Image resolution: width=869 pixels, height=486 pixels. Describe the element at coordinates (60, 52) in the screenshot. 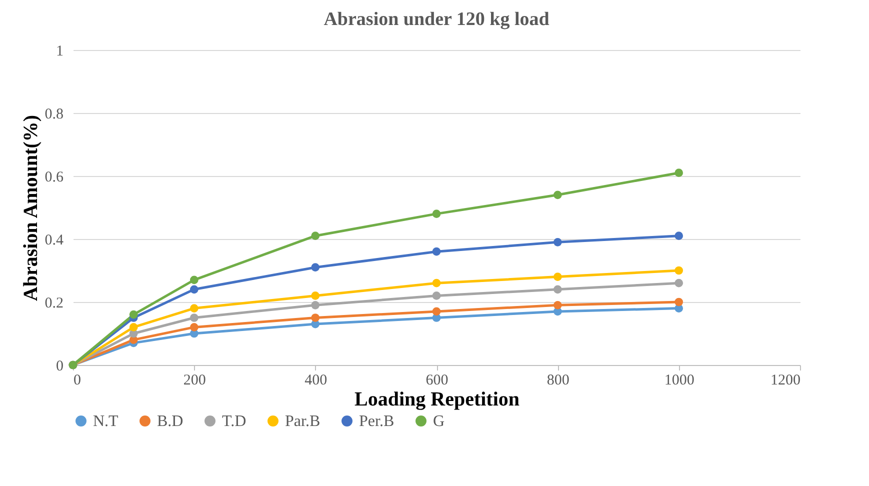

I see `y-tick-label: 1` at that location.